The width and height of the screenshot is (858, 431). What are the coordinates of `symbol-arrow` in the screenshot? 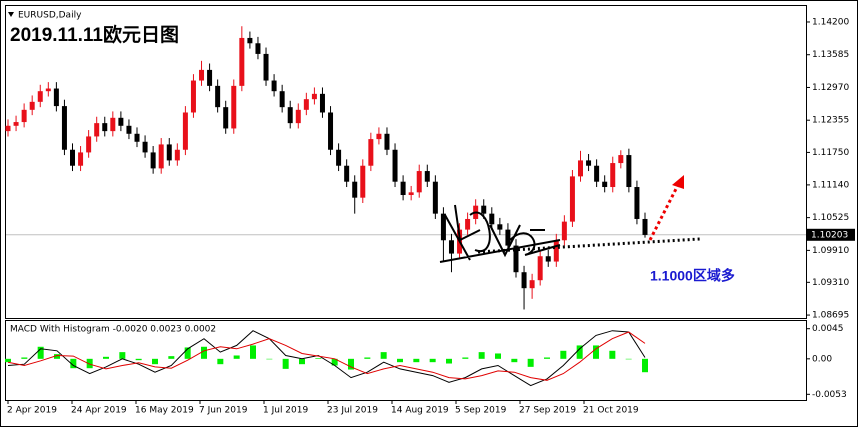 It's located at (11, 14).